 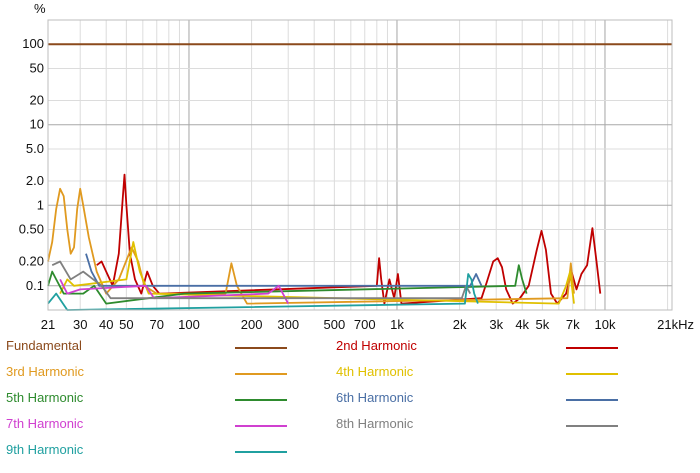 What do you see at coordinates (33, 43) in the screenshot?
I see `y-tick-label: 100` at bounding box center [33, 43].